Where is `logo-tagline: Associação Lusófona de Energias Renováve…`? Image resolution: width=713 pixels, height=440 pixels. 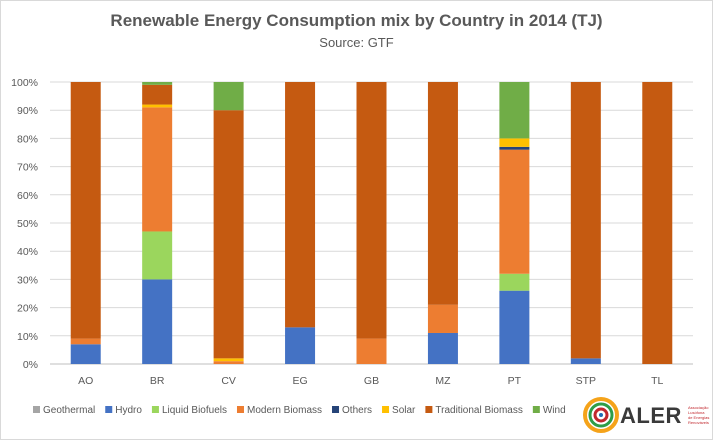
logo-tagline: Associação Lusófona de Energias Renováve… is located at coordinates (699, 415).